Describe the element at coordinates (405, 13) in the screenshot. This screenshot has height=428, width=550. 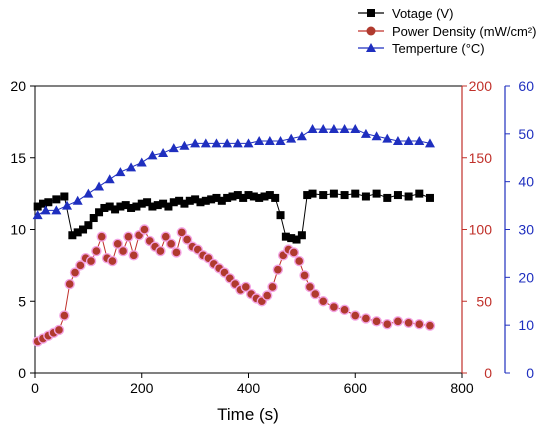
I see `legend-entry-voltage: Votage (V)` at that location.